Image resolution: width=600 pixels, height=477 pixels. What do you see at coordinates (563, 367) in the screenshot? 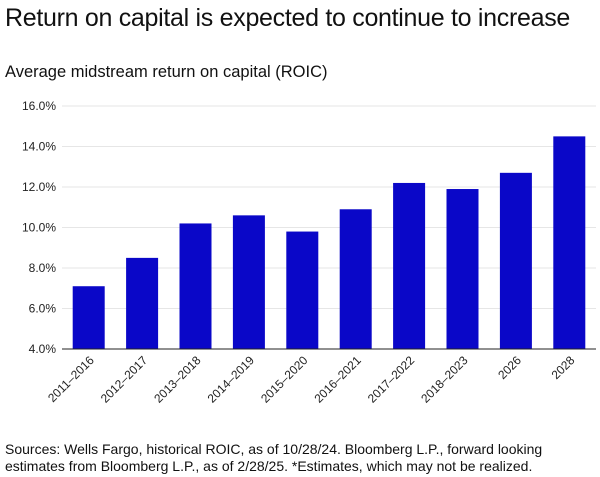
I see `x-tick-label: 2028` at bounding box center [563, 367].